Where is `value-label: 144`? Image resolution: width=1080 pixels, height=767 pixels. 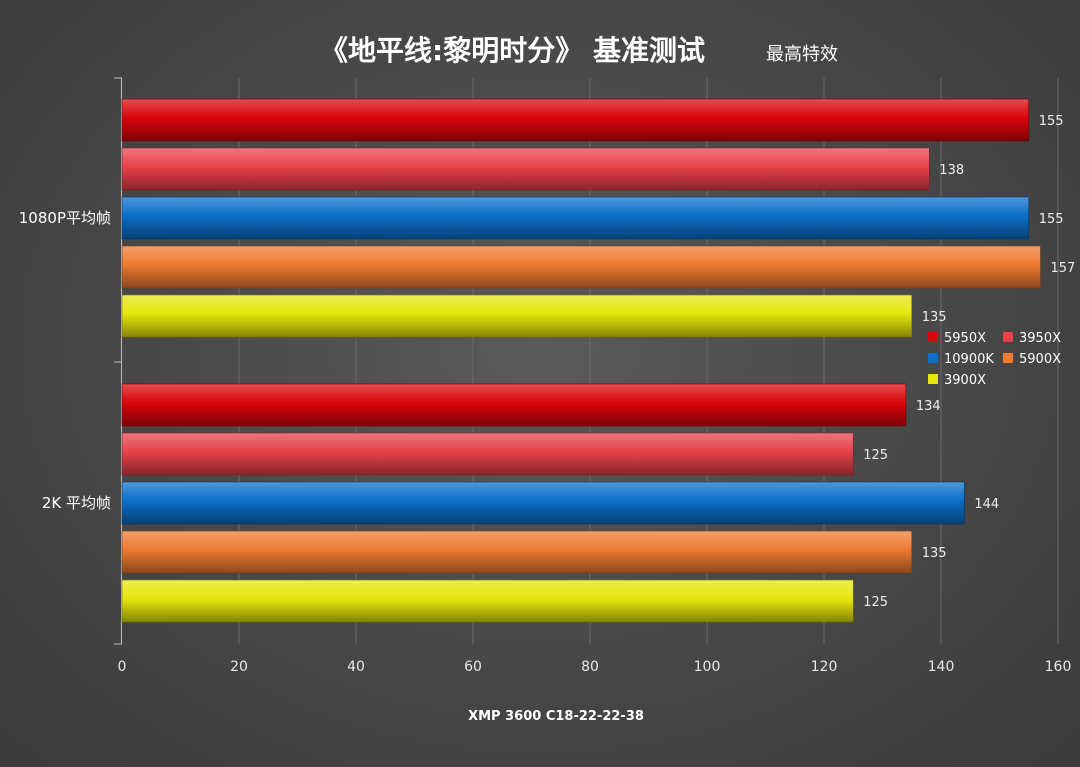 value-label: 144 is located at coordinates (986, 504).